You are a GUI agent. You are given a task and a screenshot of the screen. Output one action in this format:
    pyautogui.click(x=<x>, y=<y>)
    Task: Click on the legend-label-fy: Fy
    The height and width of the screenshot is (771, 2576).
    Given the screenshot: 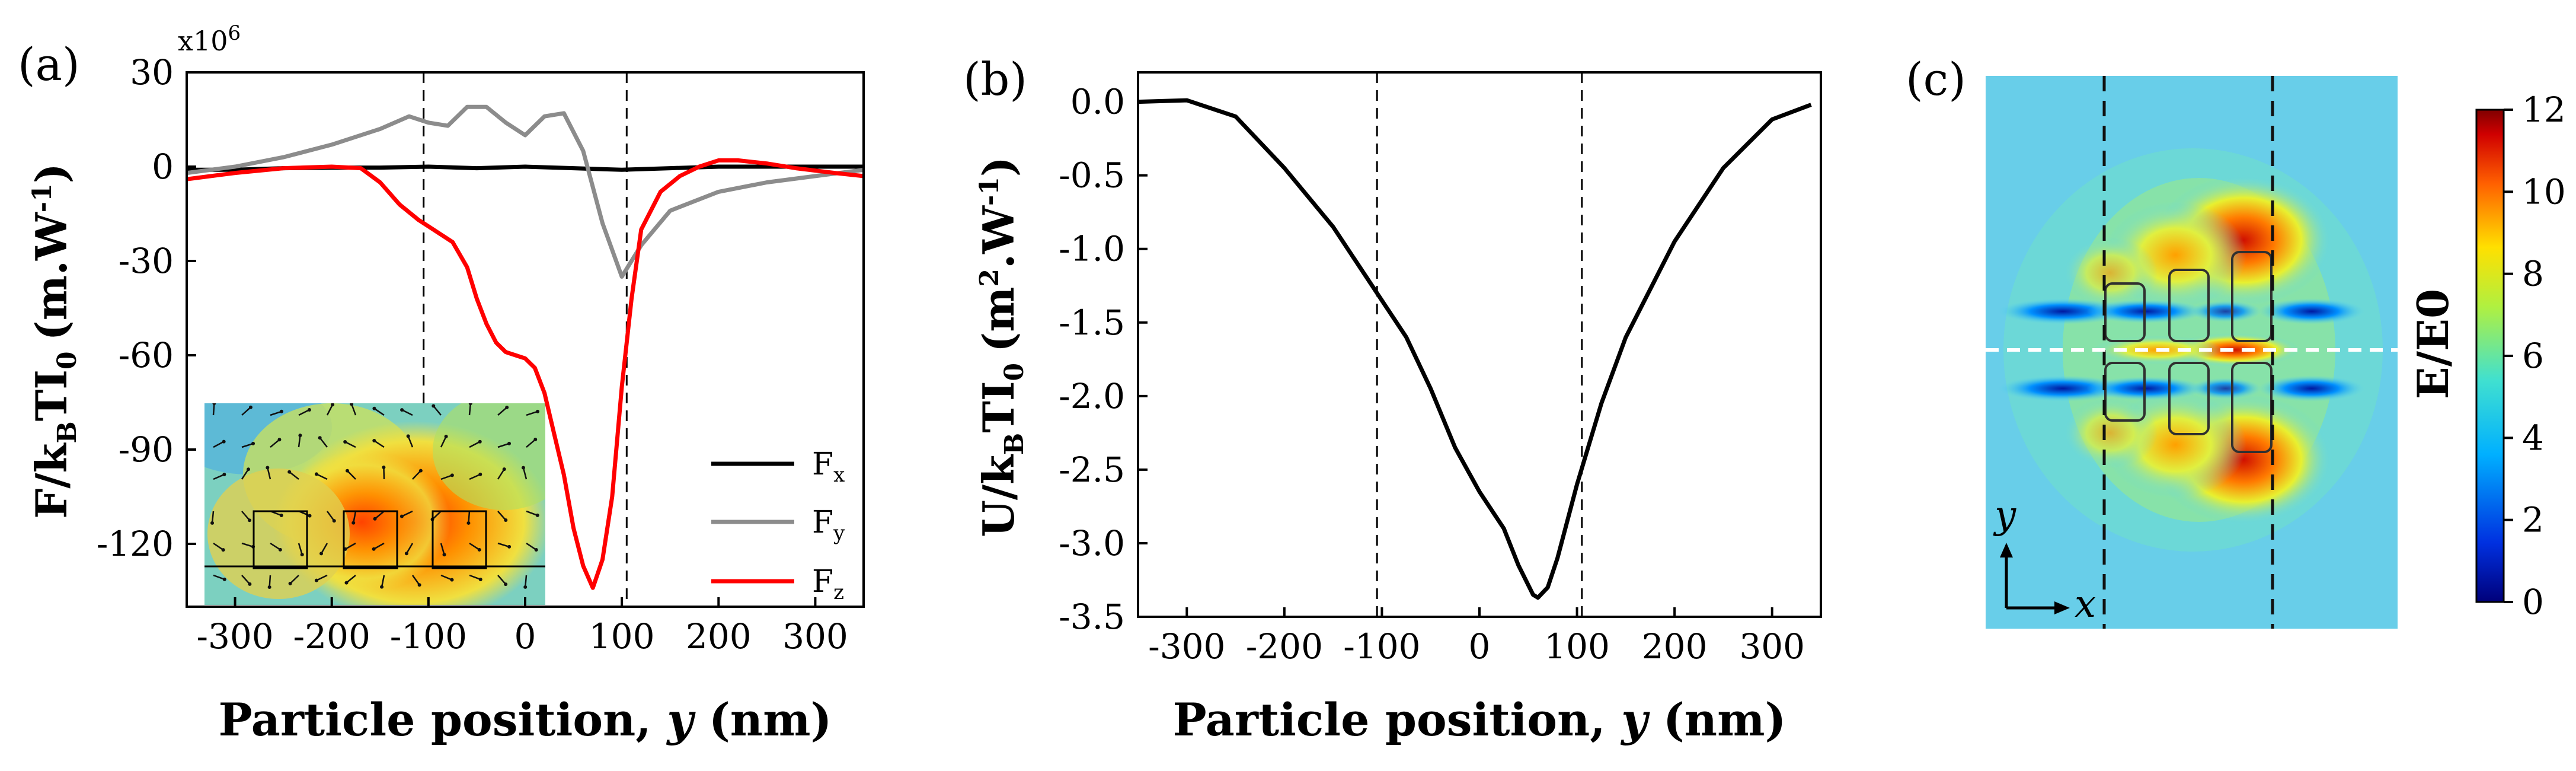 What is the action you would take?
    pyautogui.click(x=828, y=525)
    